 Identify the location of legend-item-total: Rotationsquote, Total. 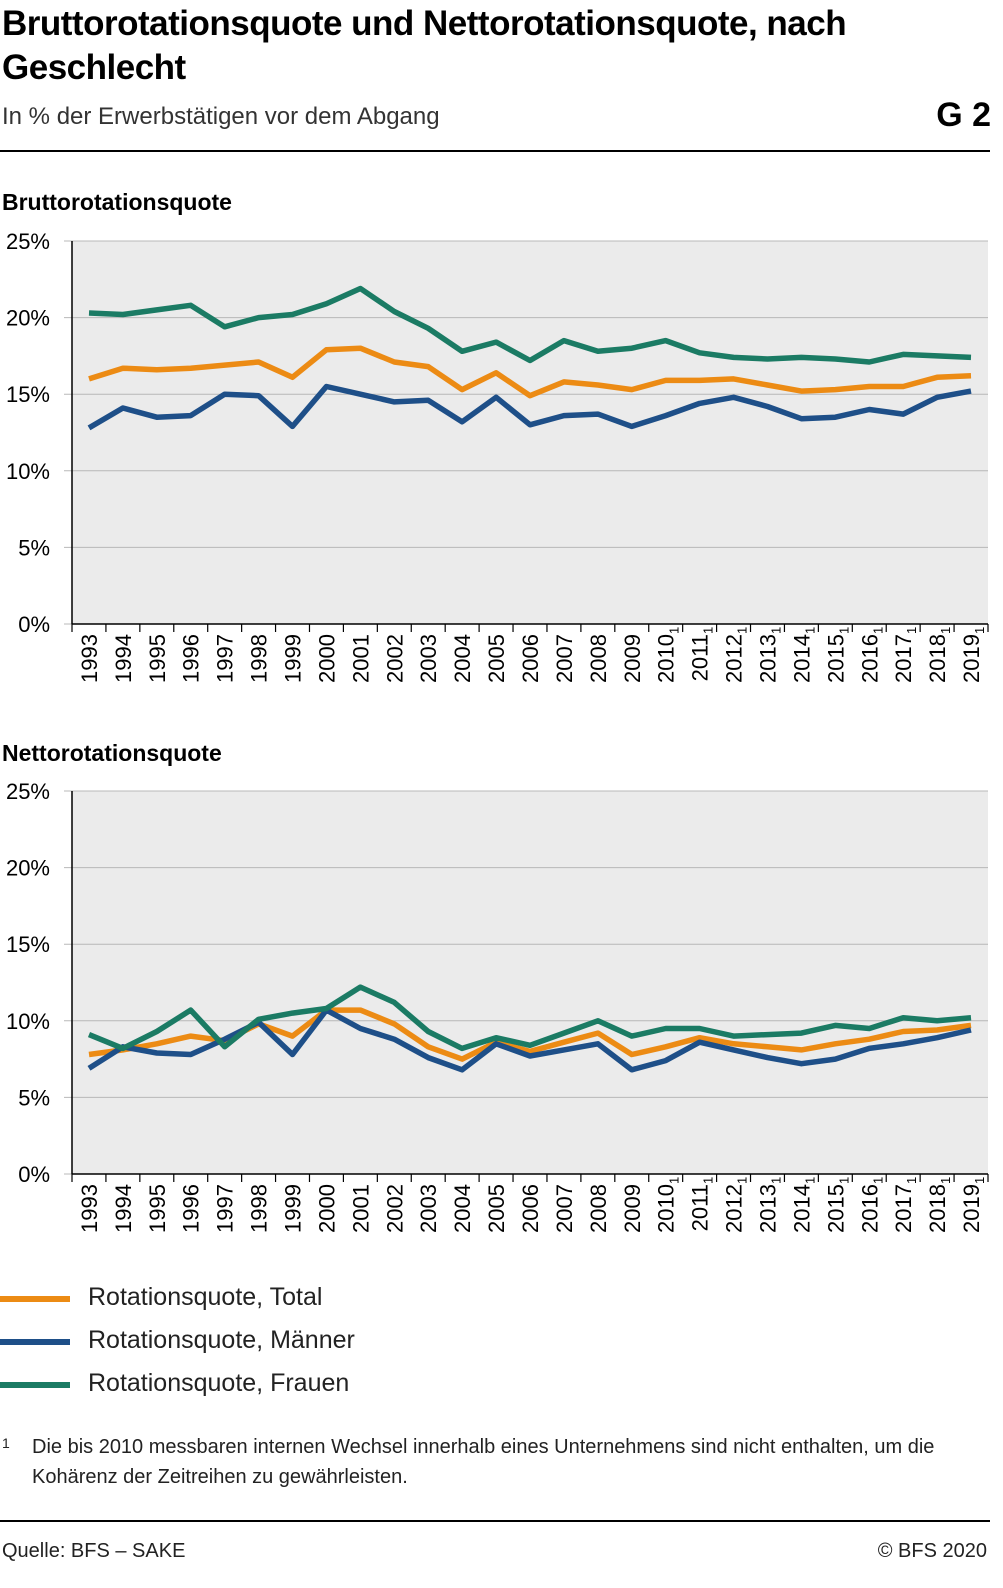
(250, 1299).